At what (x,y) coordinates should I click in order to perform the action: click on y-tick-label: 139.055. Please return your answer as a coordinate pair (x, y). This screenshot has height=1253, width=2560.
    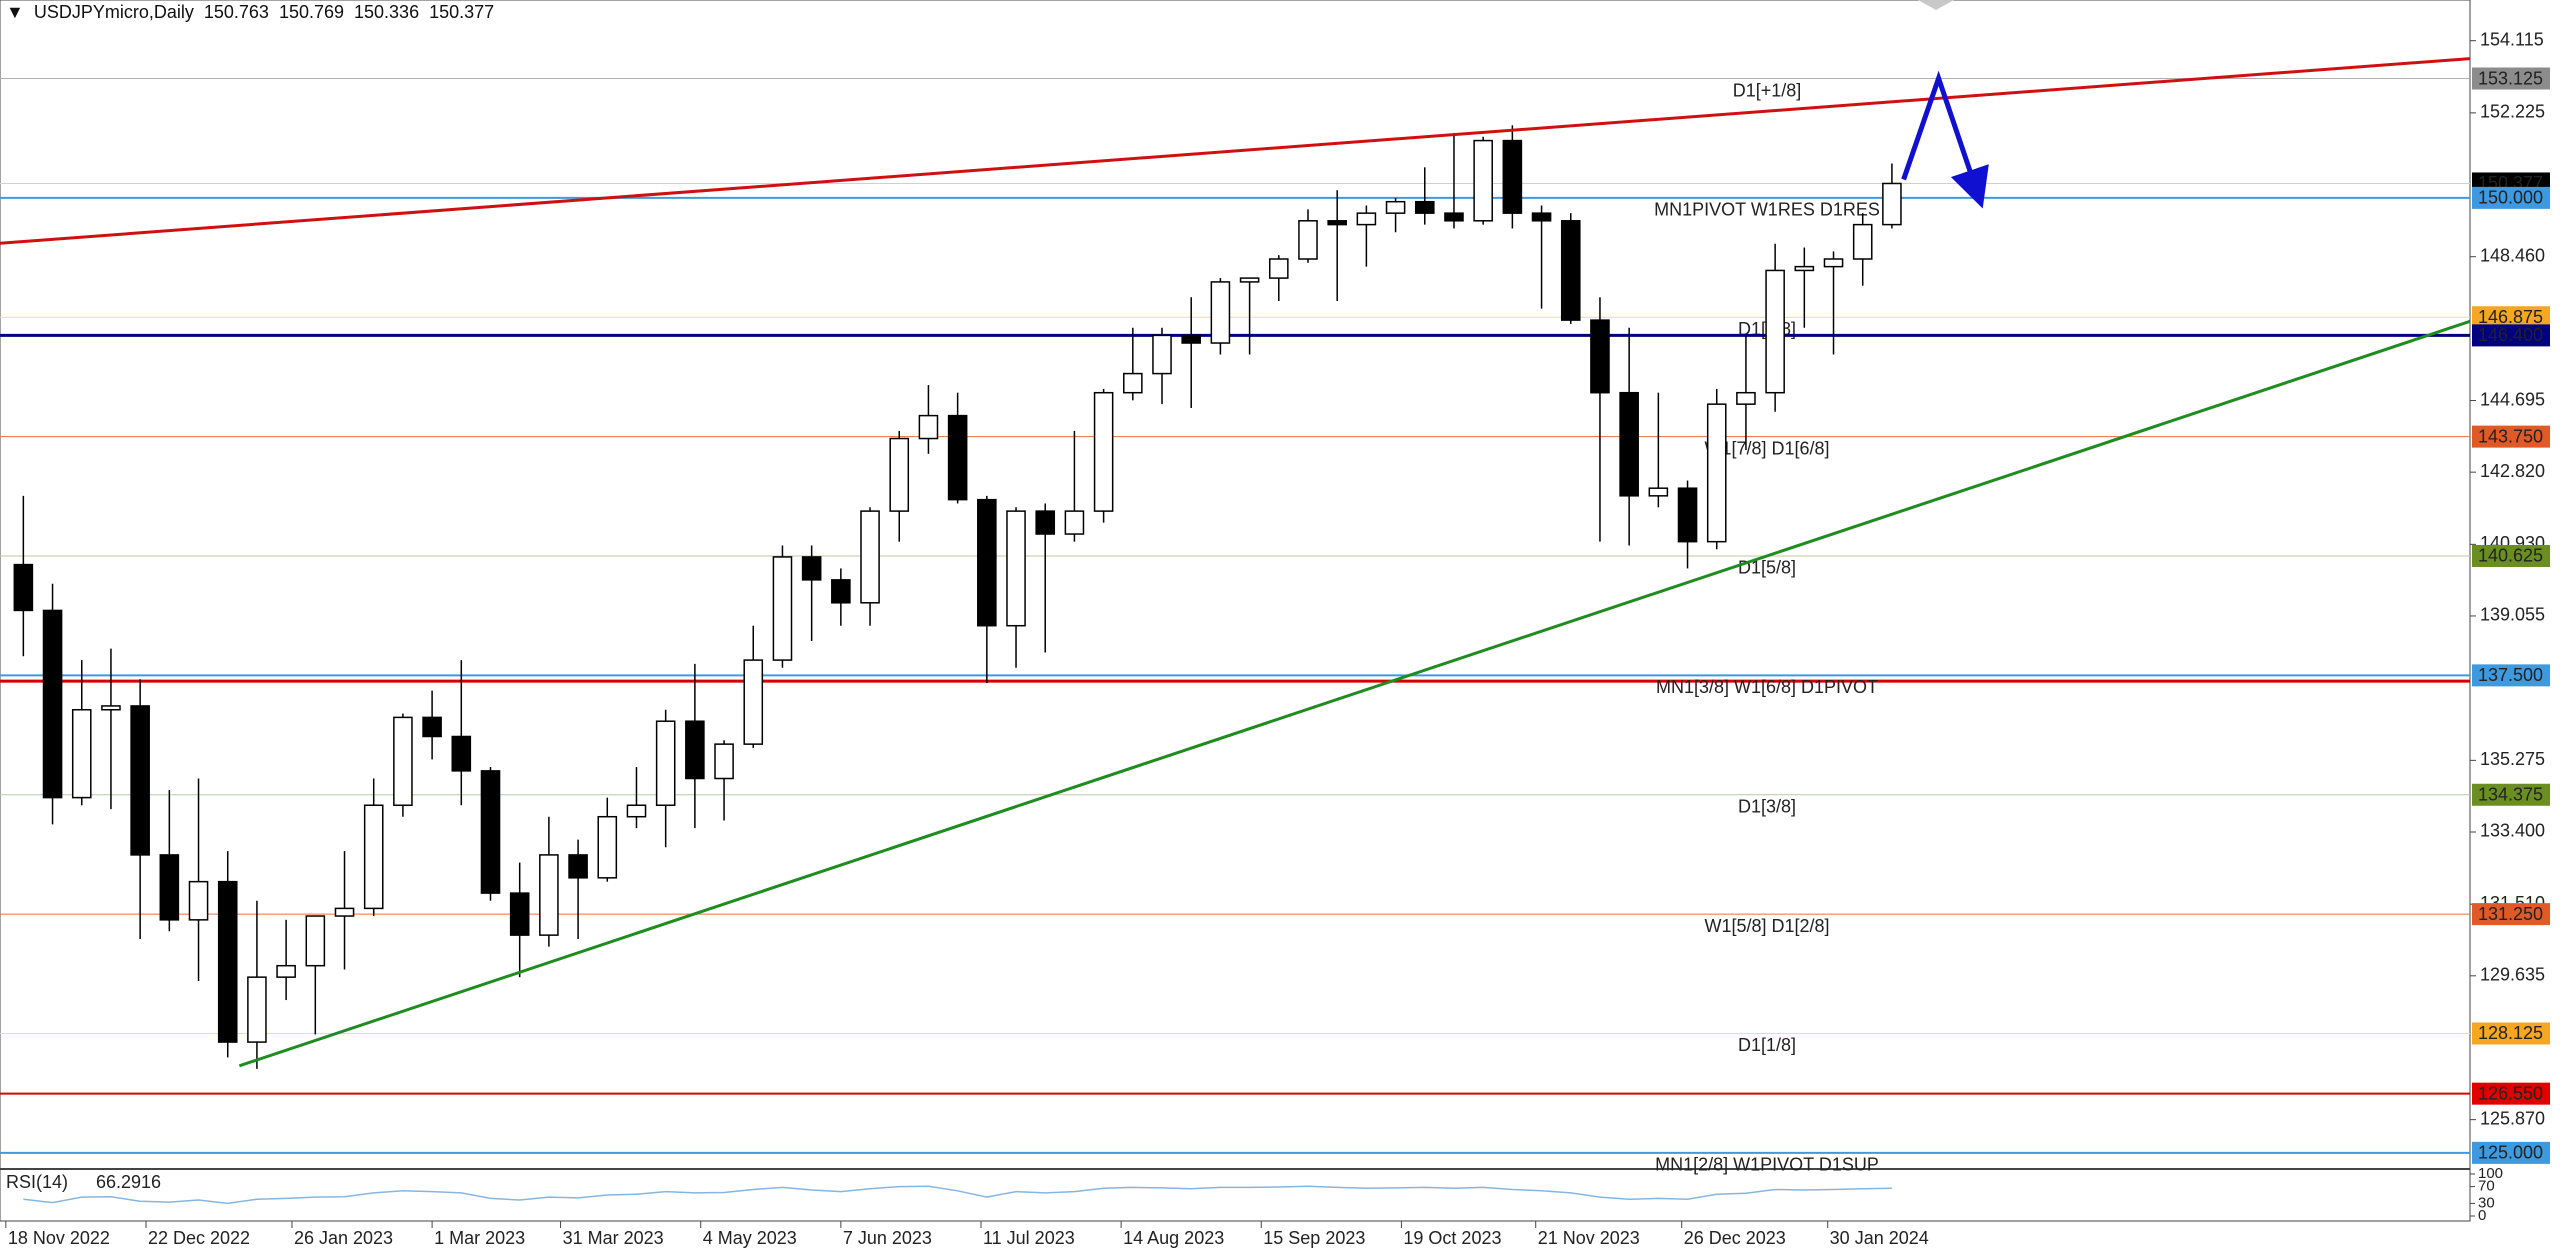
    Looking at the image, I should click on (2512, 615).